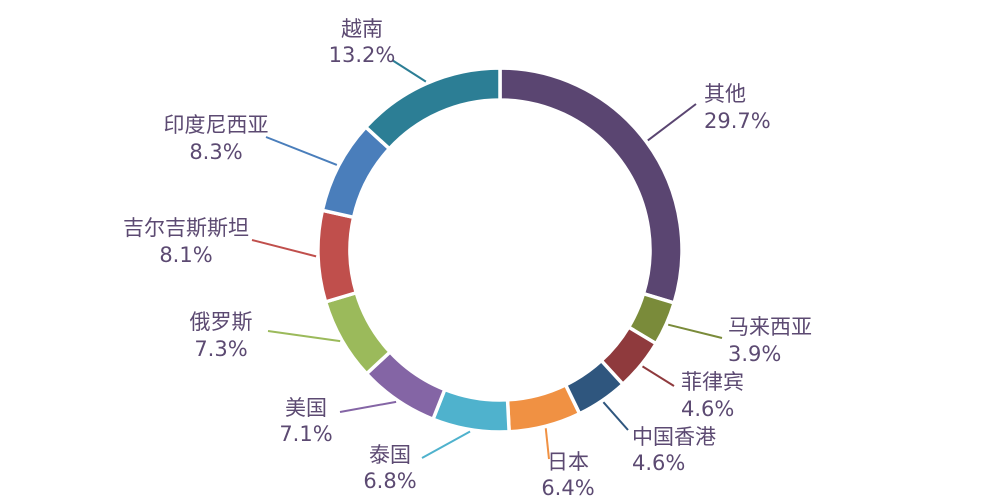 The image size is (1000, 500). What do you see at coordinates (215, 152) in the screenshot?
I see `slice-percent-label: 8.3%` at bounding box center [215, 152].